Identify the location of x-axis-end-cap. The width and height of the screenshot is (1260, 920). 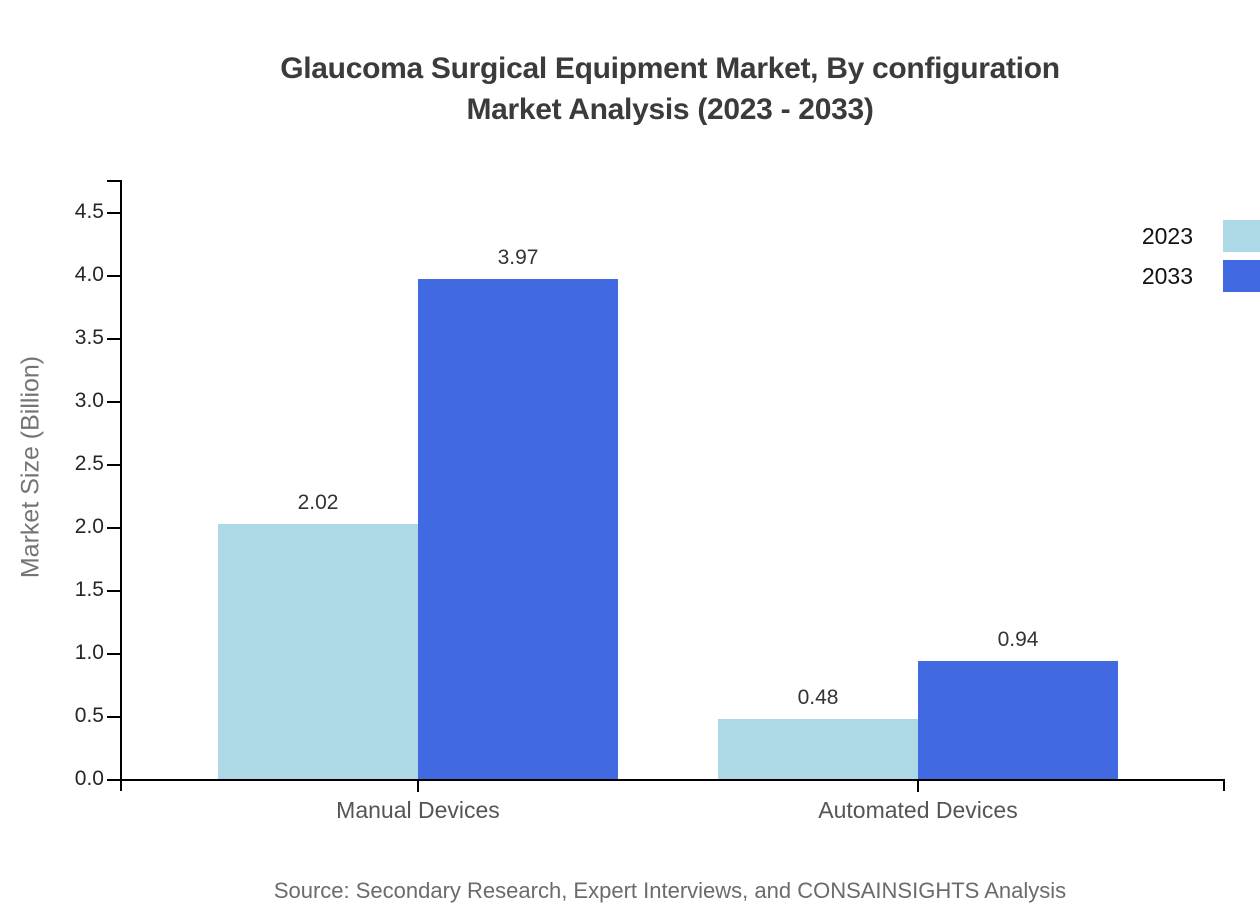
(1224, 786).